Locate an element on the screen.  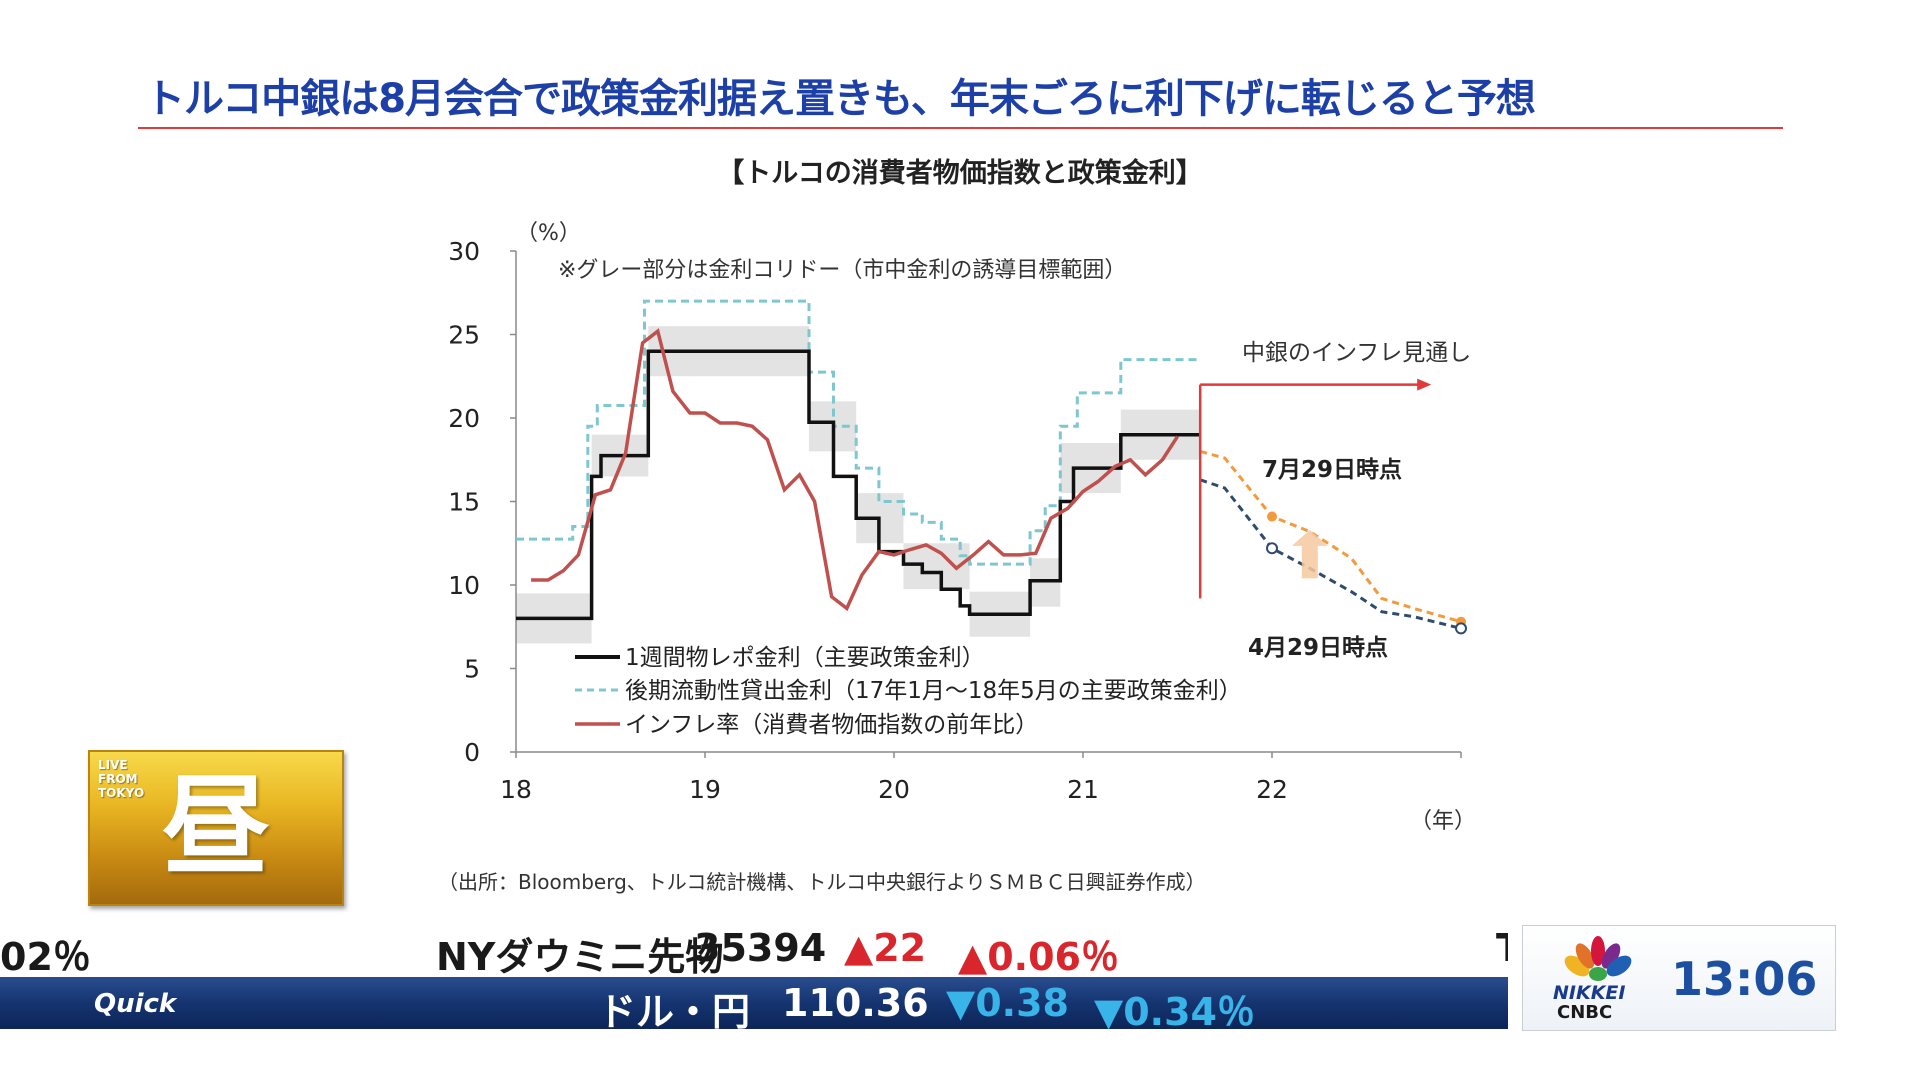
clock-time: 13:06 is located at coordinates (1744, 979).